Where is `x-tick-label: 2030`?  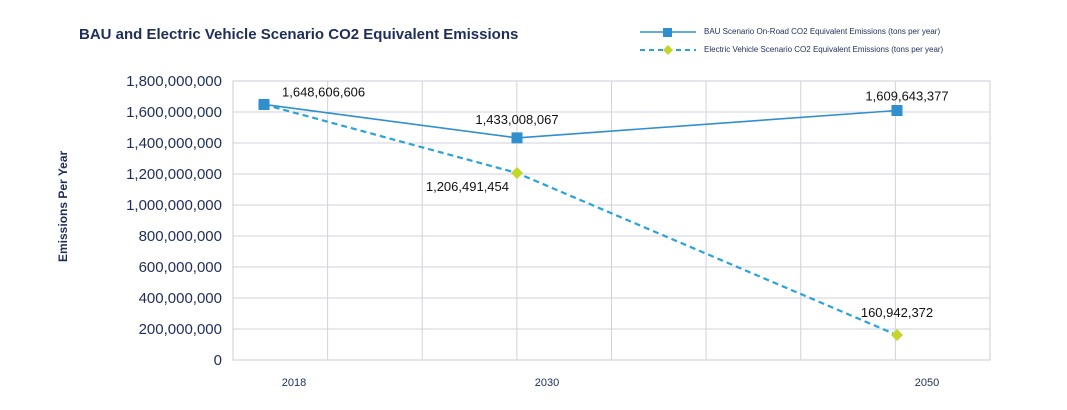
x-tick-label: 2030 is located at coordinates (547, 383).